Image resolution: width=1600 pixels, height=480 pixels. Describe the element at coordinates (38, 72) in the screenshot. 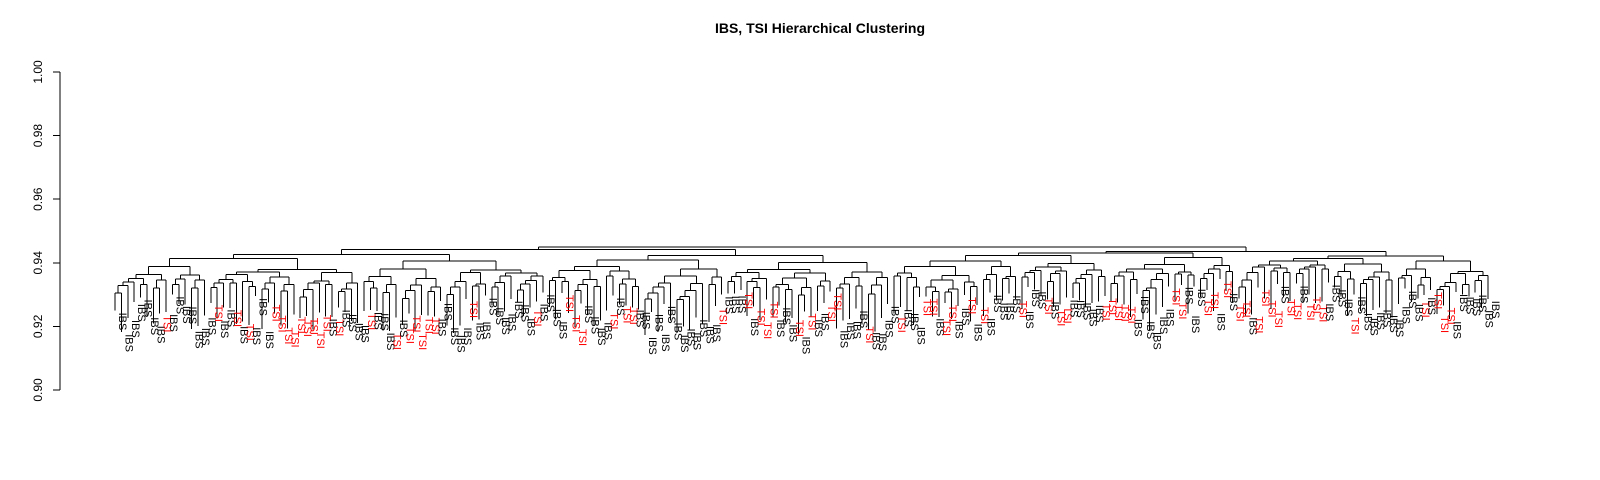

I see `y-tick-label: 1.00` at that location.